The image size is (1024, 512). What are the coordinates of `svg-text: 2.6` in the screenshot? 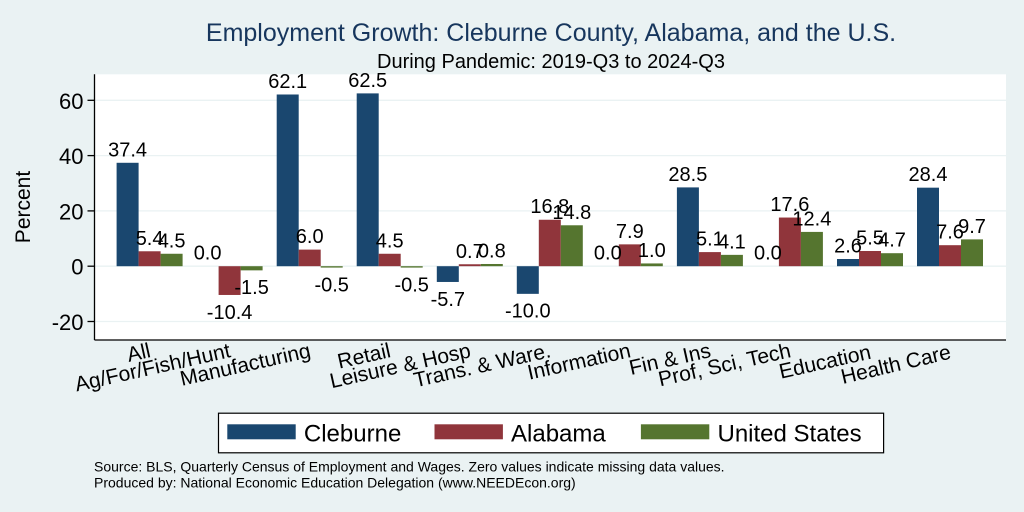 It's located at (848, 247).